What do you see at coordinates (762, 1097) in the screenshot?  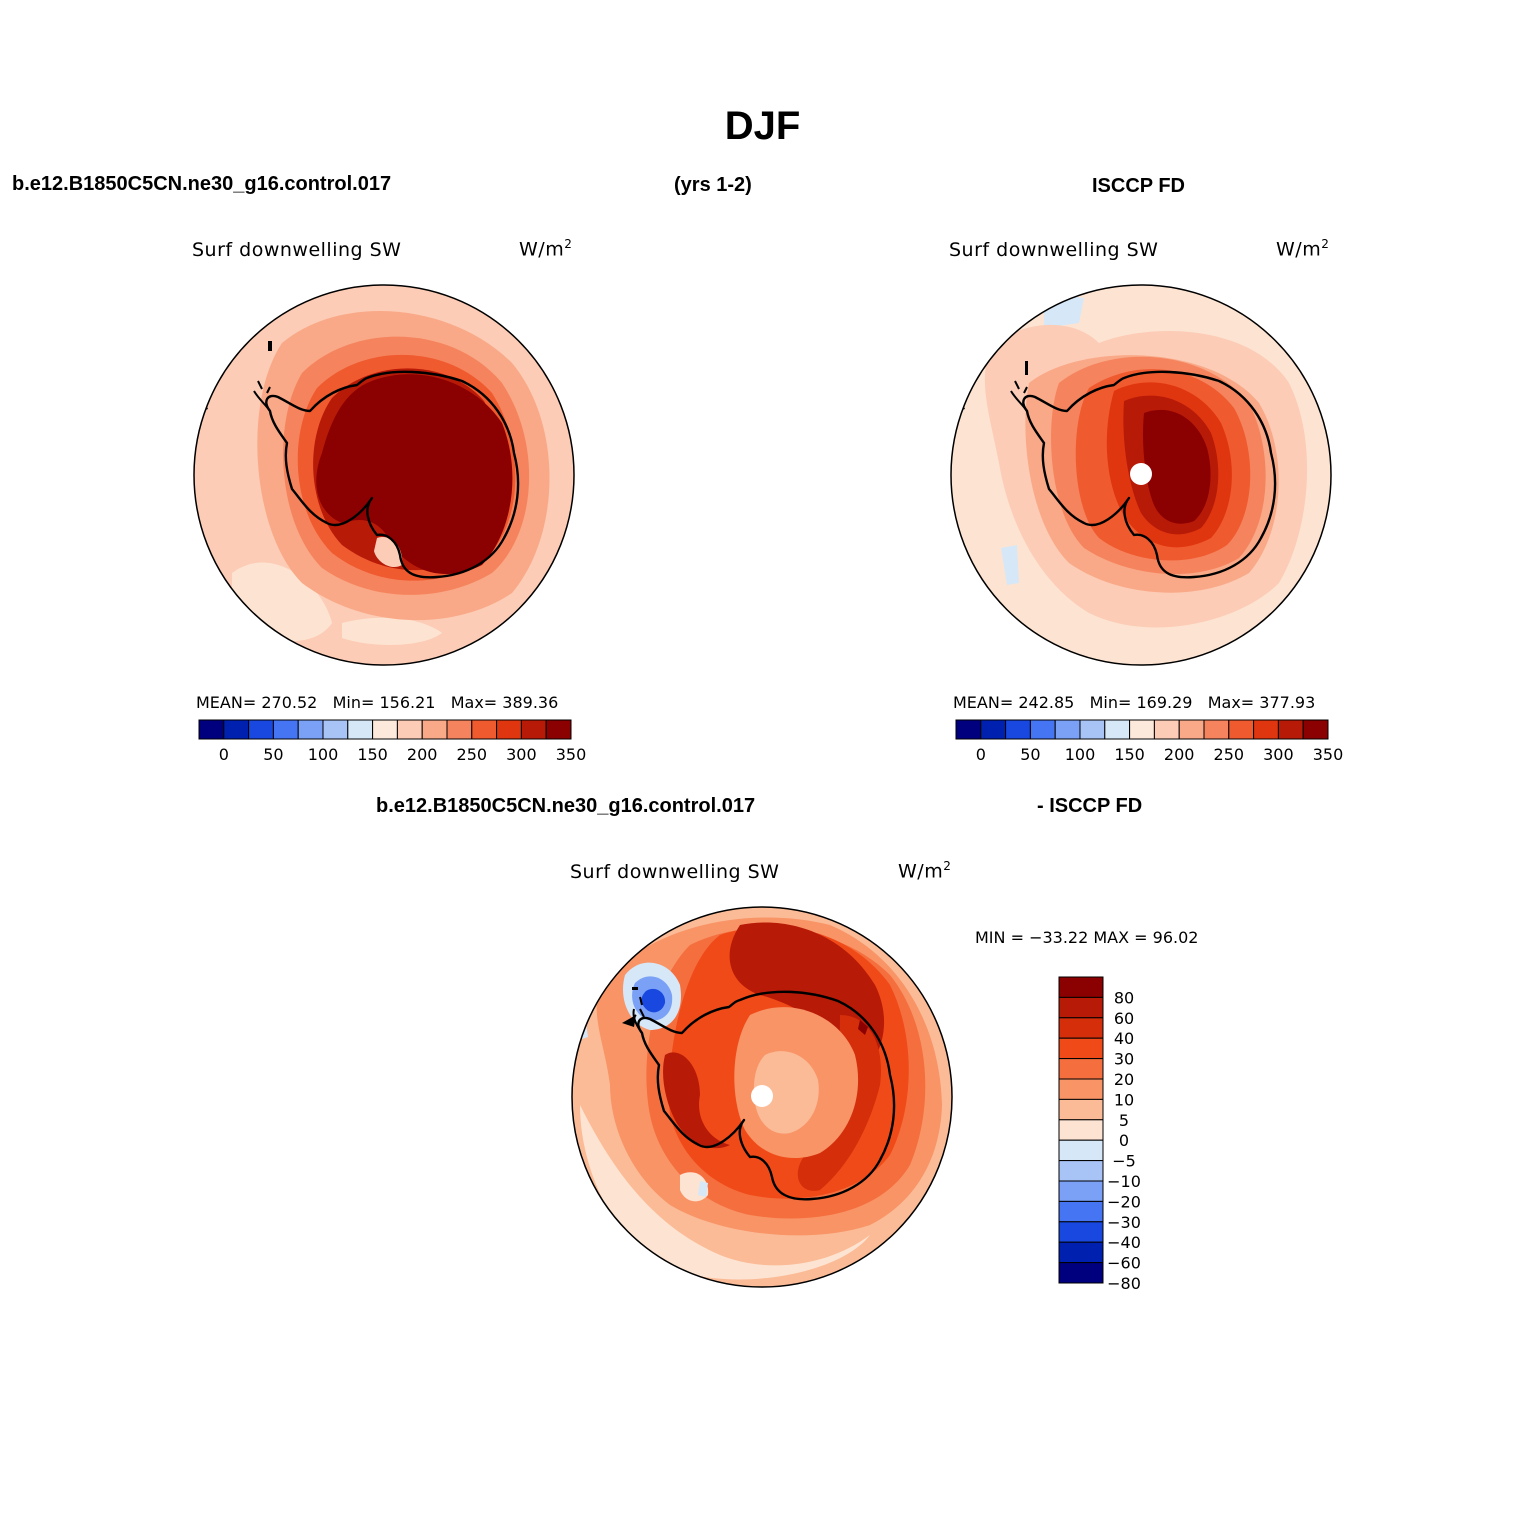 I see `diff-polar-map` at bounding box center [762, 1097].